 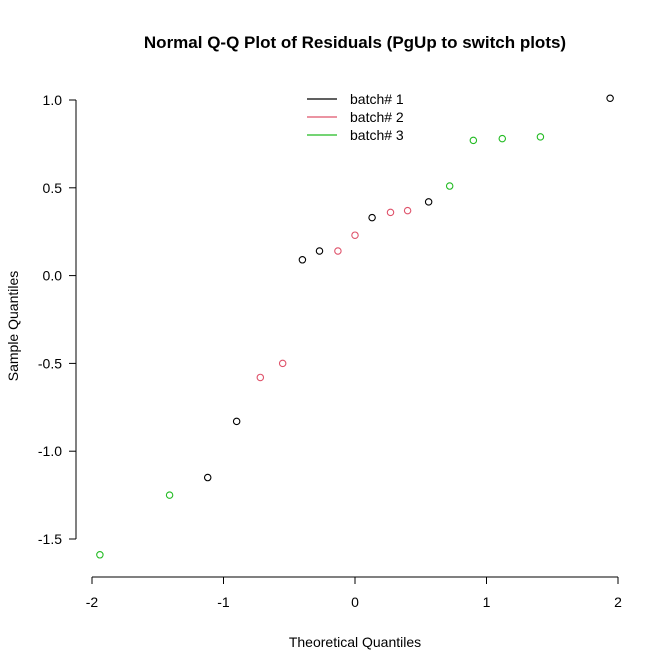 I want to click on x-tick-label: 0, so click(x=355, y=602).